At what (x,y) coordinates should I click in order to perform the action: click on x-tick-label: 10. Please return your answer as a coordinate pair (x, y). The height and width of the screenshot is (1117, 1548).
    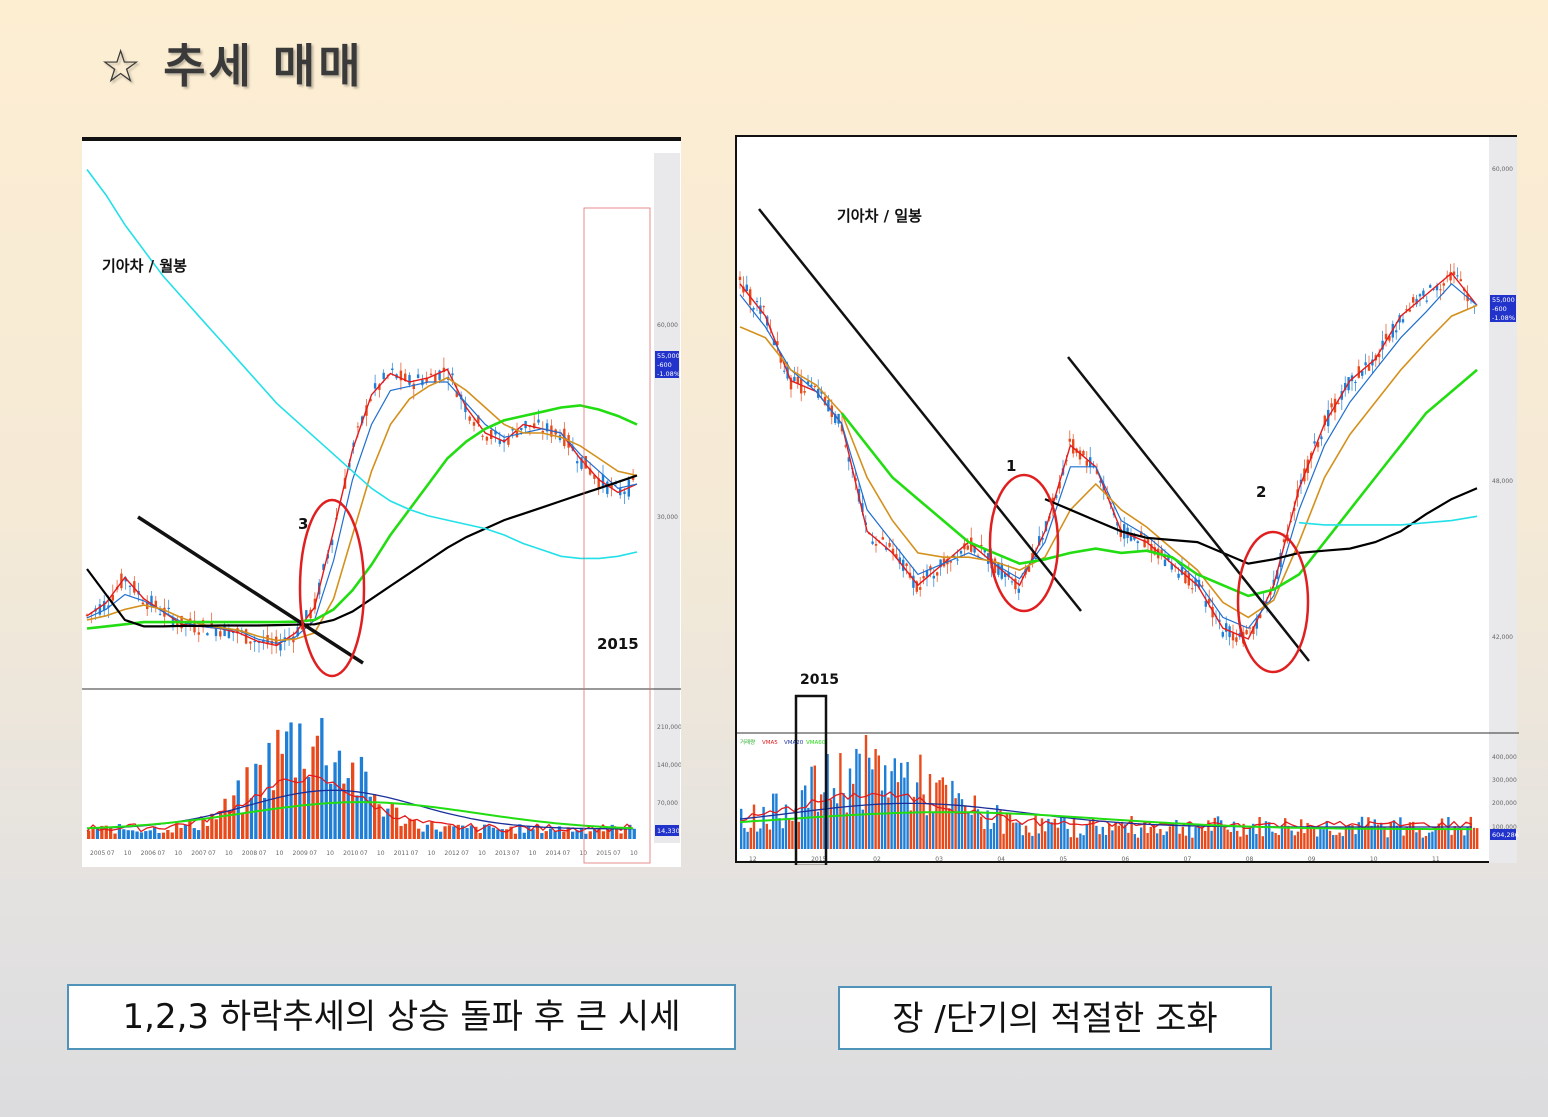
    Looking at the image, I should click on (583, 853).